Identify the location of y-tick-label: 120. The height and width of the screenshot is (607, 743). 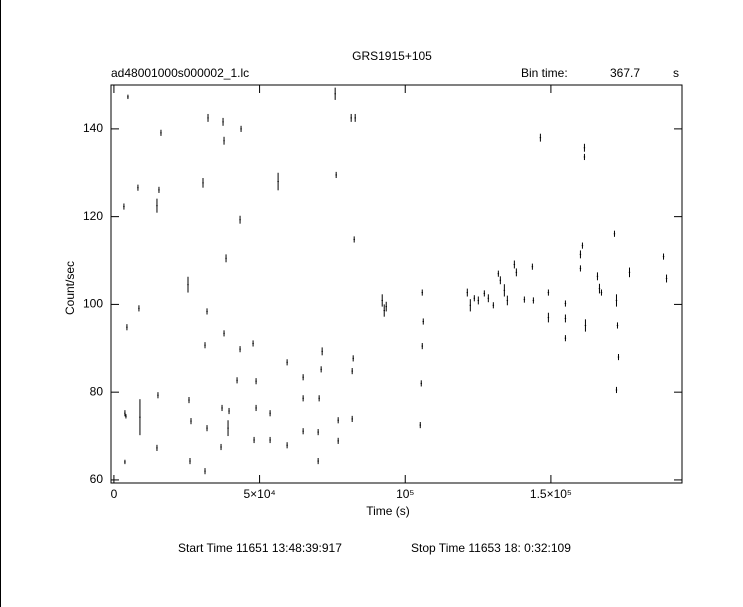
(93, 216).